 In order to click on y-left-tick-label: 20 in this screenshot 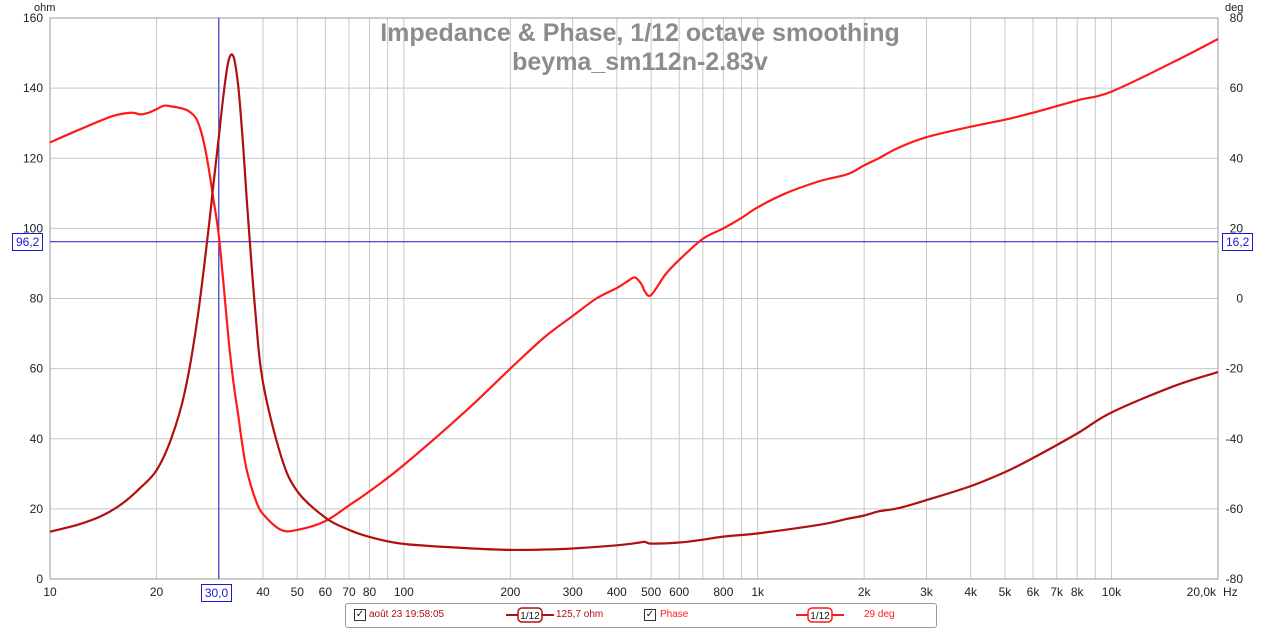, I will do `click(37, 509)`.